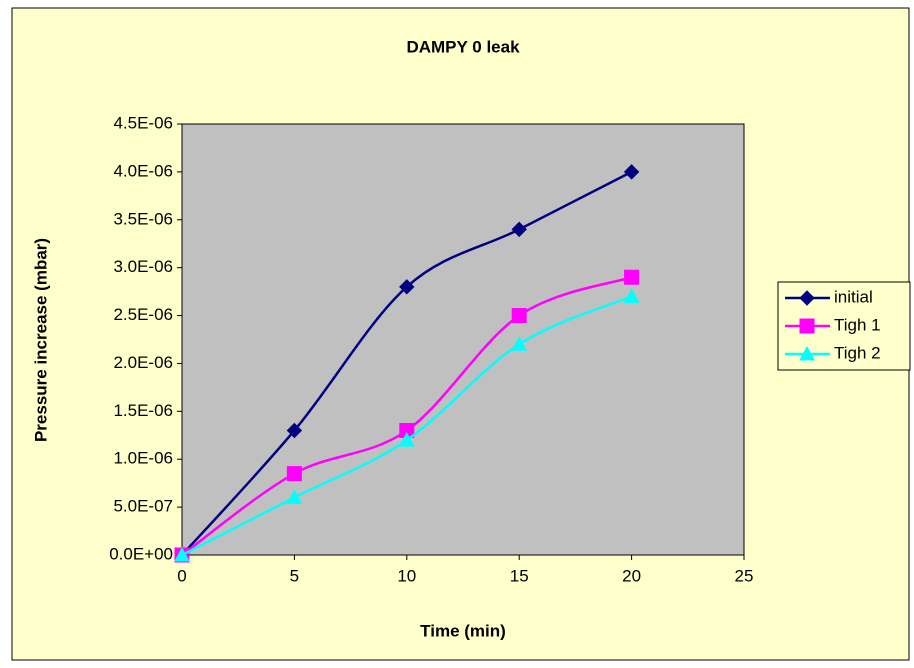 This screenshot has width=914, height=668. What do you see at coordinates (143, 218) in the screenshot?
I see `y-tick-label: 3.5E-06` at bounding box center [143, 218].